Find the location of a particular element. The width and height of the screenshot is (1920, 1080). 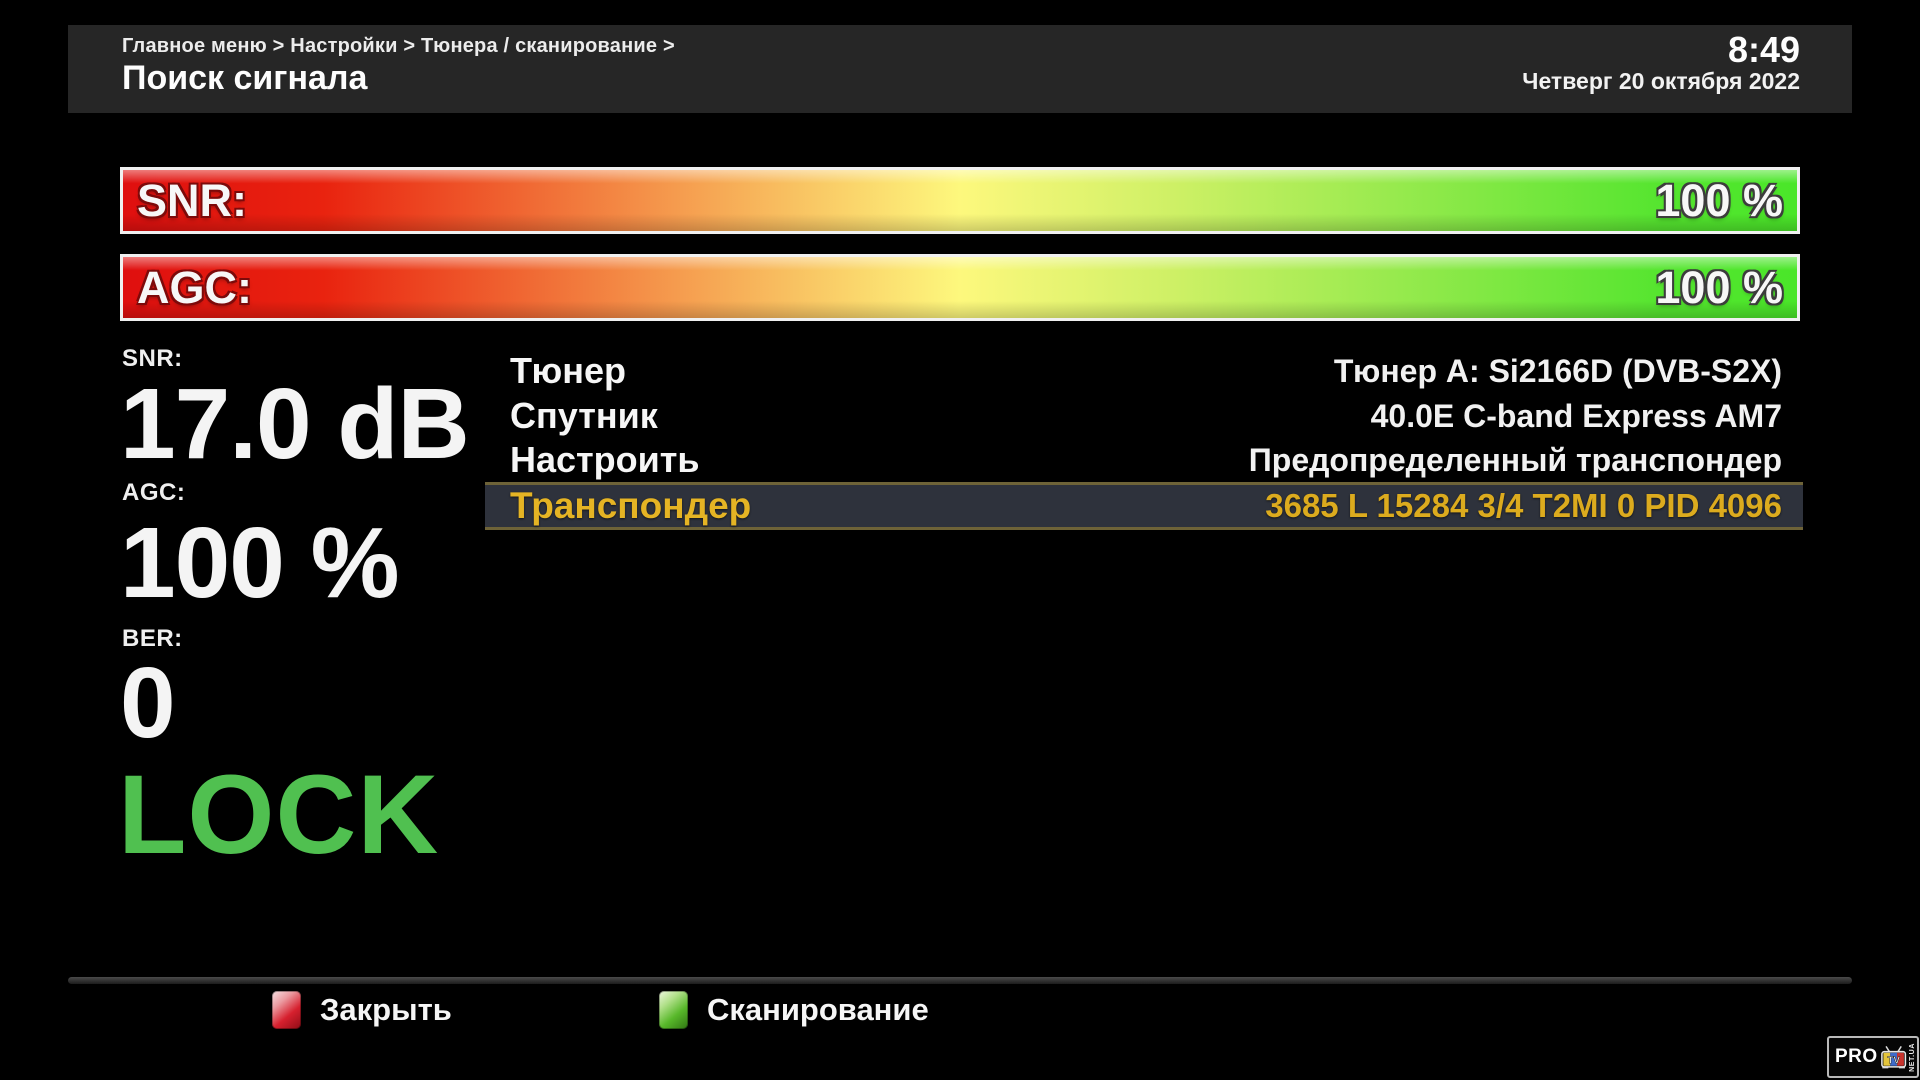

tuner-row-label: Тюнер is located at coordinates (568, 370).